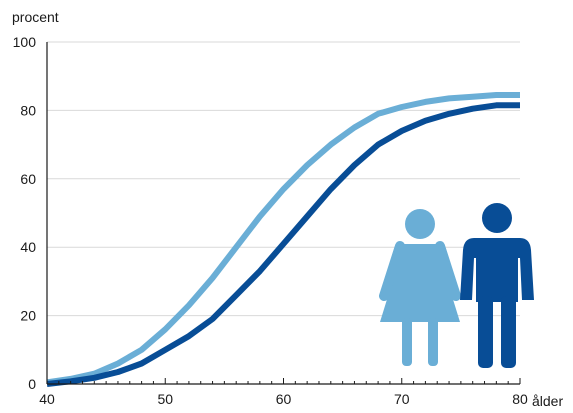 This screenshot has width=573, height=413. I want to click on x-tick-label: 70, so click(402, 399).